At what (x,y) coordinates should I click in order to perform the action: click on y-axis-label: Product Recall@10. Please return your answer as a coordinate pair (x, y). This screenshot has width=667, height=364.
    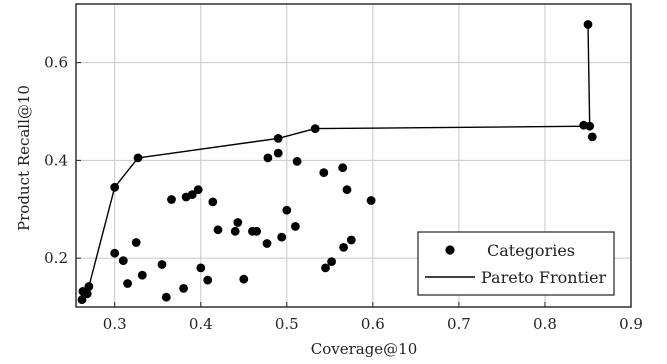
    Looking at the image, I should click on (24, 158).